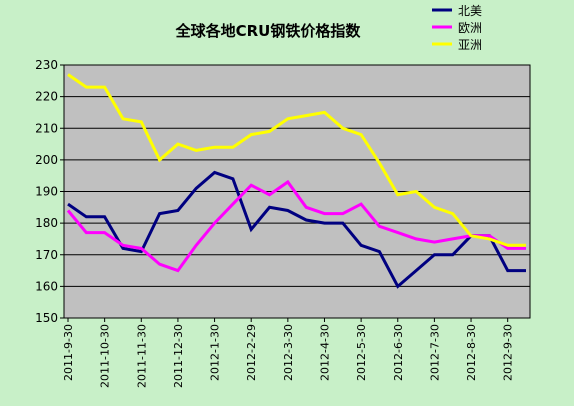 This screenshot has width=574, height=406. Describe the element at coordinates (398, 352) in the screenshot. I see `x-tick-label: 2012-6-30` at that location.